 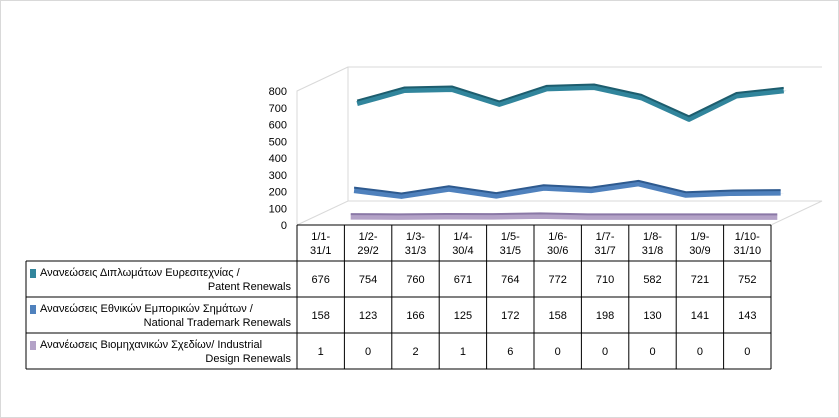 What do you see at coordinates (368, 316) in the screenshot?
I see `data-label: 123` at bounding box center [368, 316].